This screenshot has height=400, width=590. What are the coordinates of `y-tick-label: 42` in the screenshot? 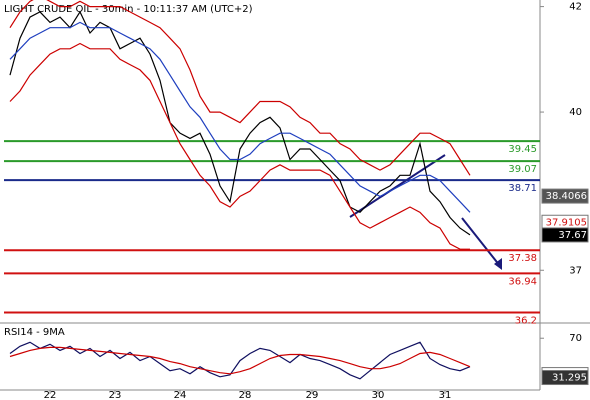 It's located at (575, 7).